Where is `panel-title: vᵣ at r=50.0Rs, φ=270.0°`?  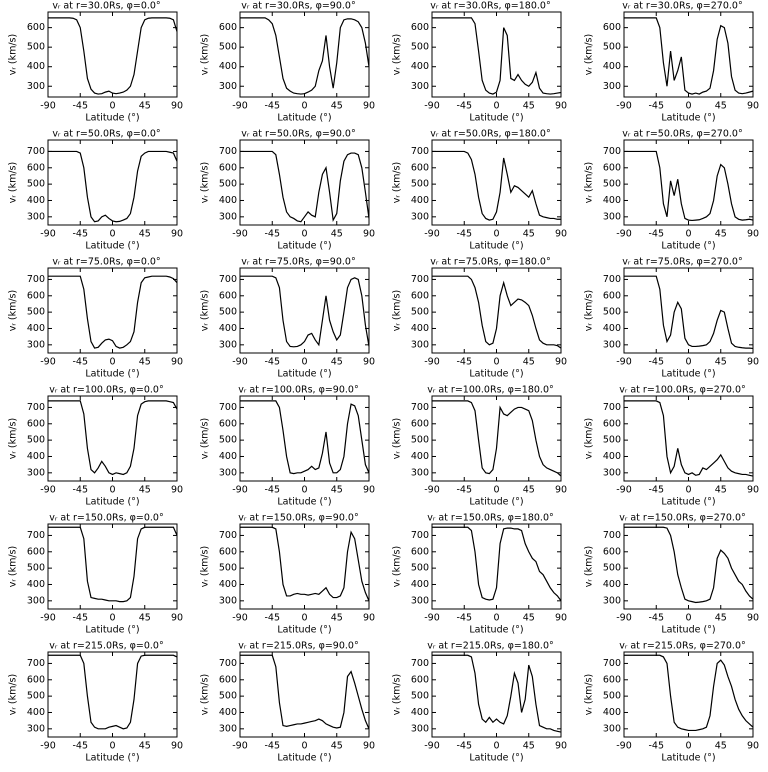 panel-title: vᵣ at r=50.0Rs, φ=270.0° is located at coordinates (682, 134).